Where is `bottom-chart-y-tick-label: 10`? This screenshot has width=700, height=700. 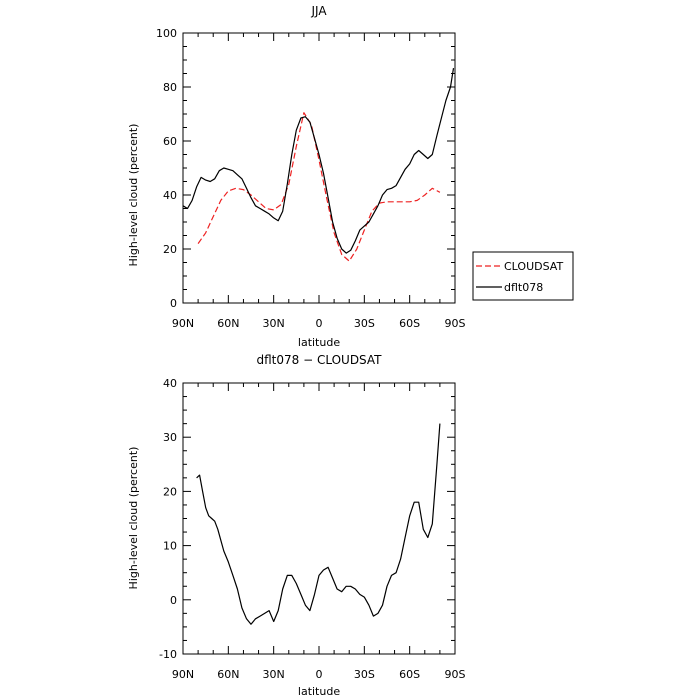 bottom-chart-y-tick-label: 10 is located at coordinates (170, 546).